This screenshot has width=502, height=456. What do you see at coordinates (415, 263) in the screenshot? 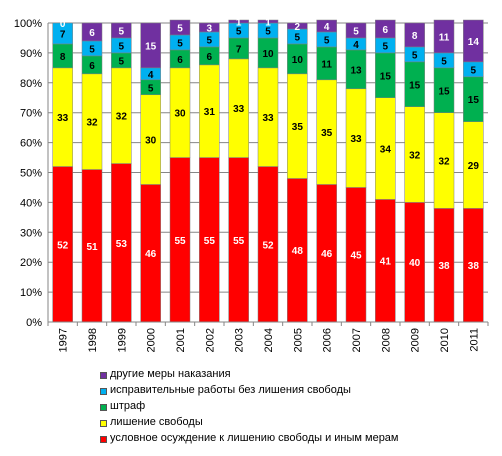
I see `data-label: 40` at bounding box center [415, 263].